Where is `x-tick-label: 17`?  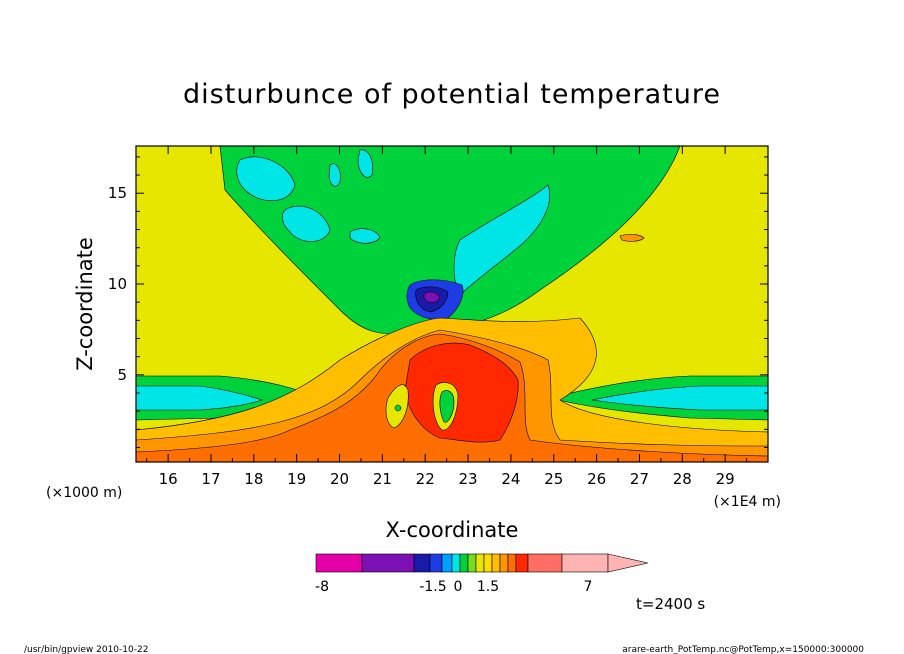
x-tick-label: 17 is located at coordinates (210, 479).